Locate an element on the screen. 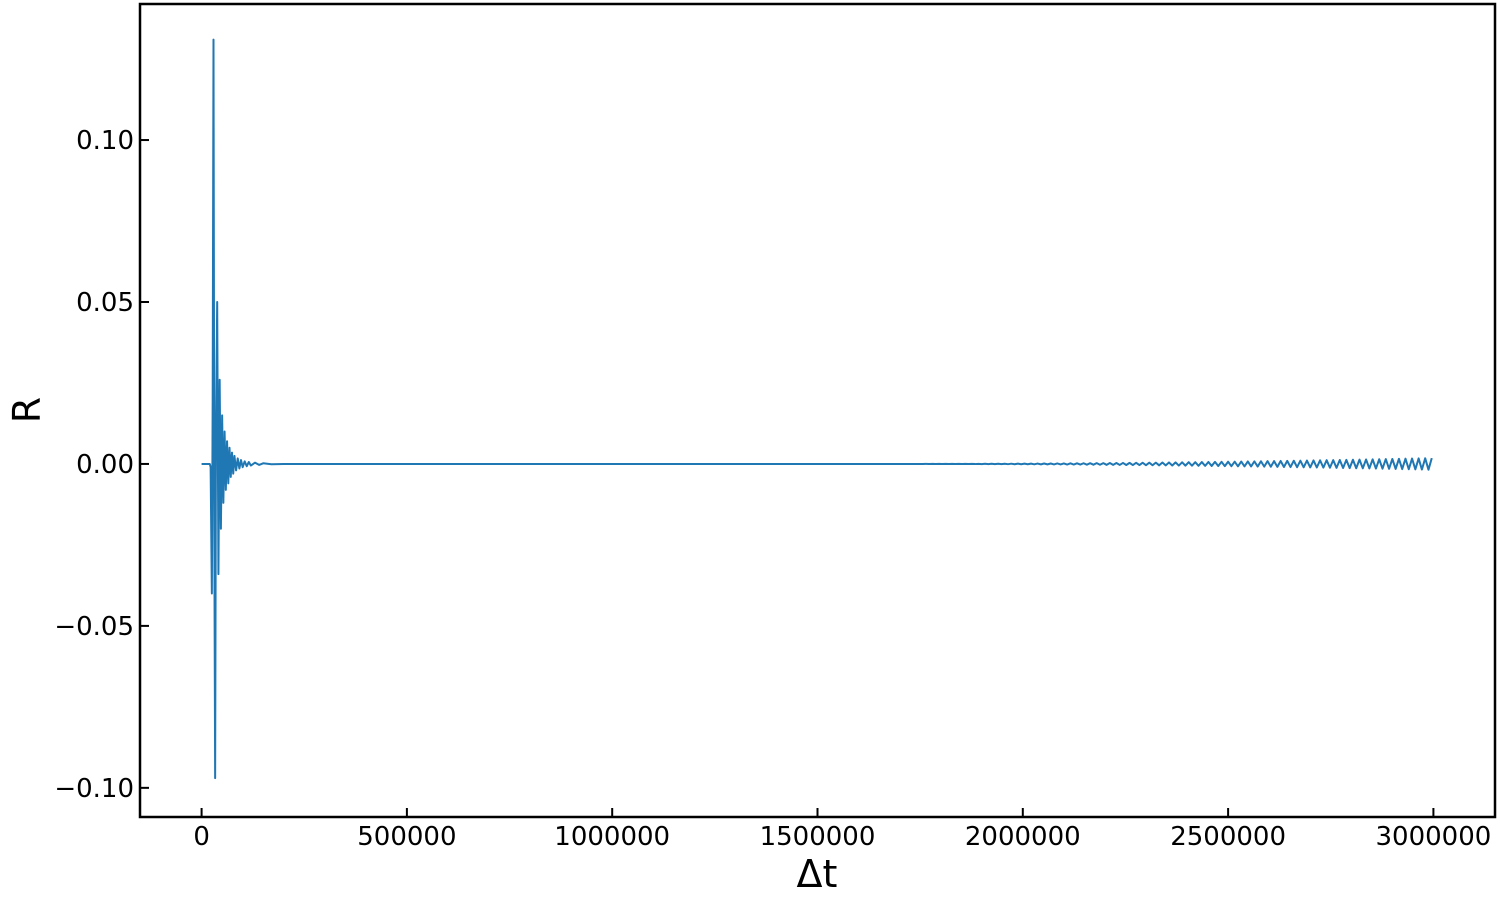  x-tick-label: 2500000 is located at coordinates (1228, 837).